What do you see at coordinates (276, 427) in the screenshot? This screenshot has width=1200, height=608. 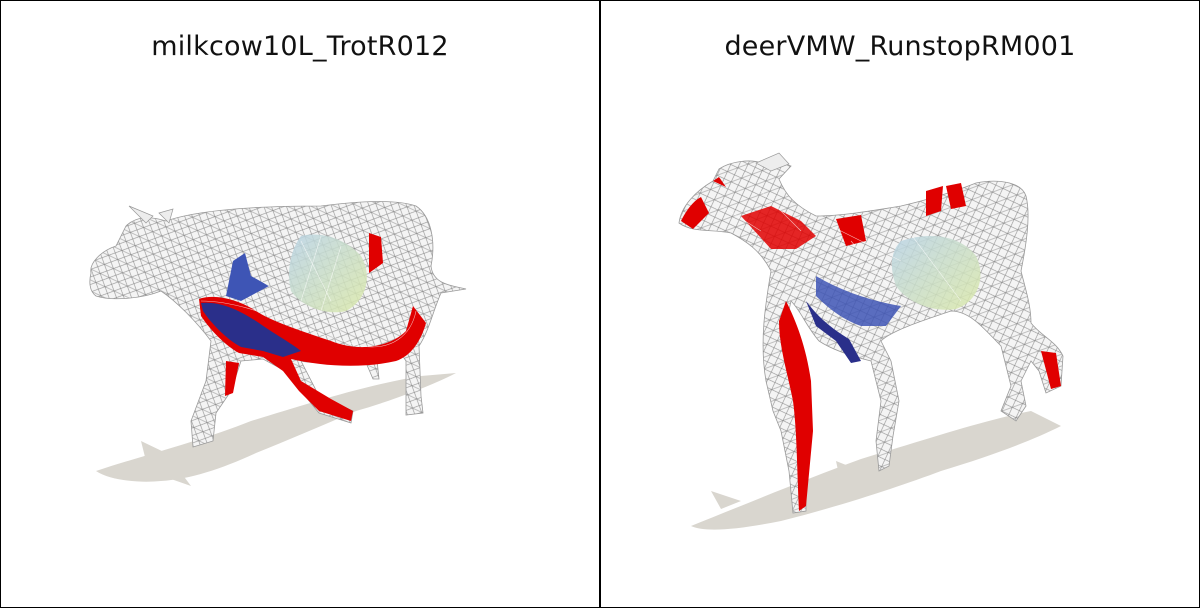 I see `cow-shadow` at bounding box center [276, 427].